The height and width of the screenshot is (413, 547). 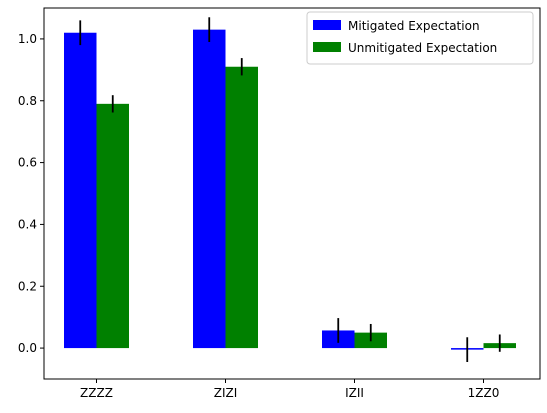 I want to click on y-tick-label: 0.0, so click(x=27, y=348).